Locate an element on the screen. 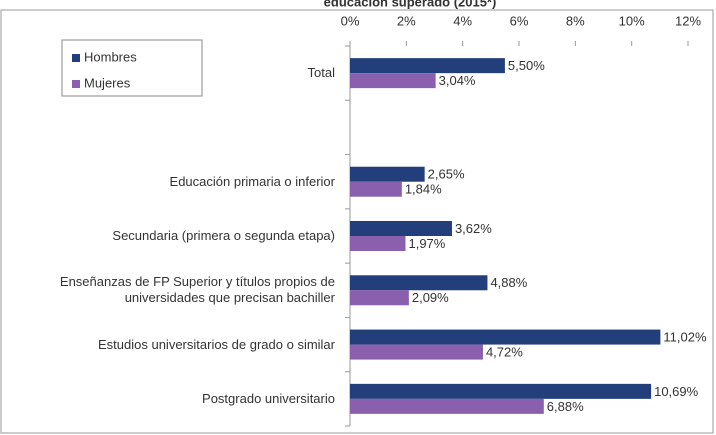  x-tick-label: 6% is located at coordinates (519, 20).